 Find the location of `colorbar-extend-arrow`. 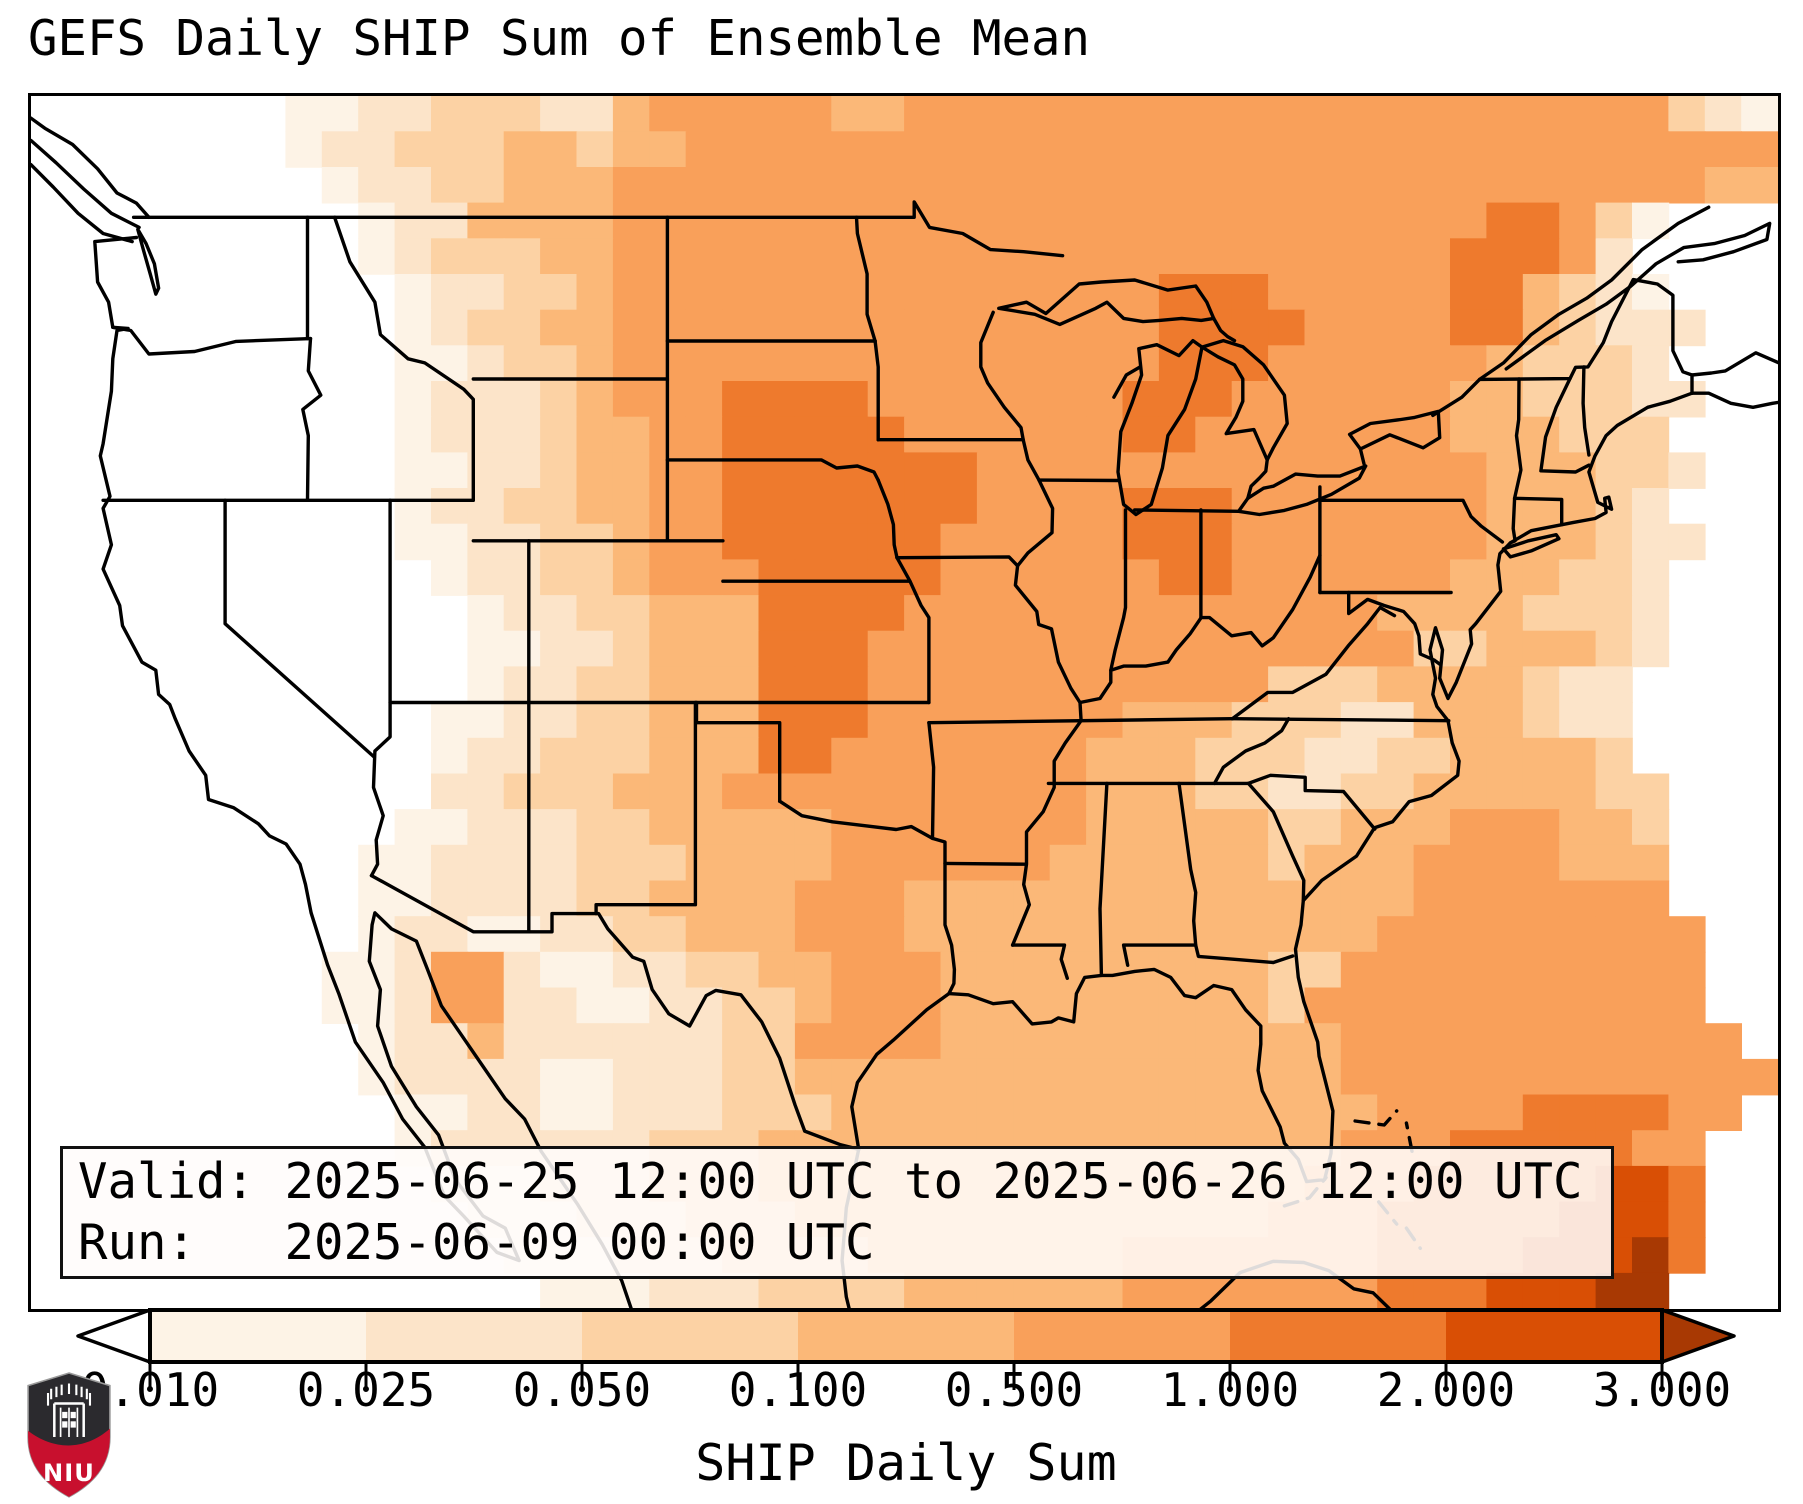

colorbar-extend-arrow is located at coordinates (1698, 1336).